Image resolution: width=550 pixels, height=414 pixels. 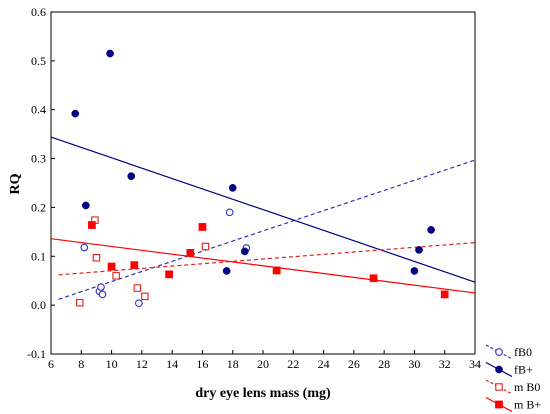 I want to click on y-axis-title: RQ, so click(x=15, y=183).